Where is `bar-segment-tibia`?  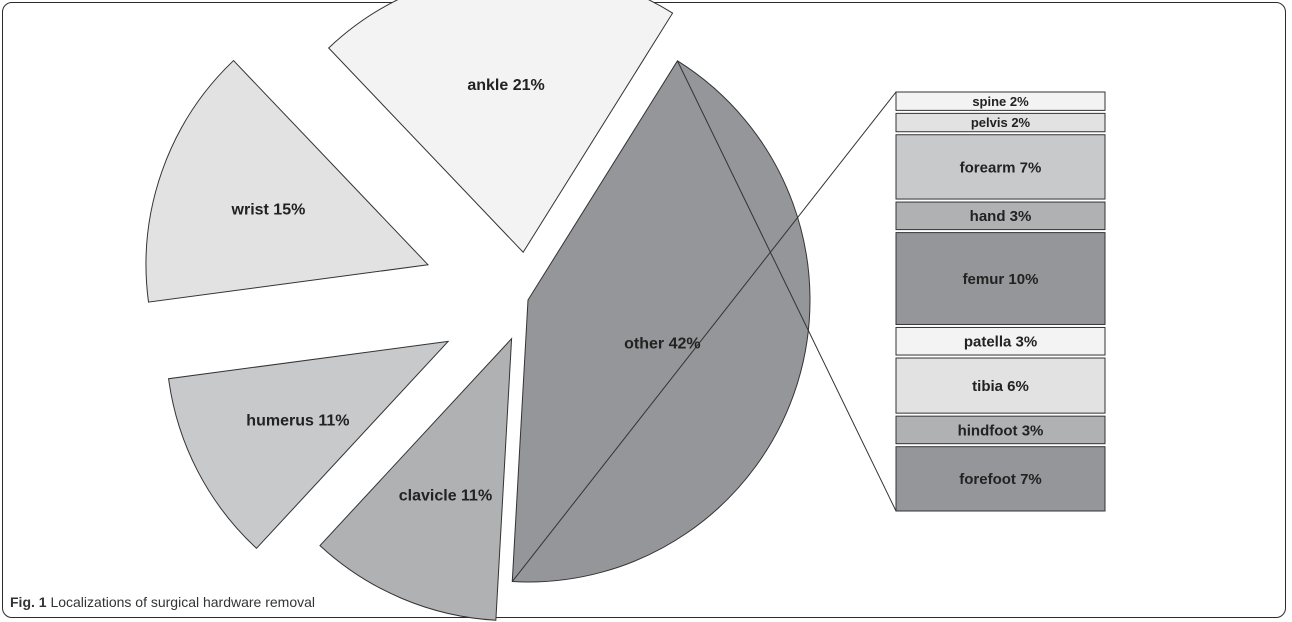 bar-segment-tibia is located at coordinates (1000, 385).